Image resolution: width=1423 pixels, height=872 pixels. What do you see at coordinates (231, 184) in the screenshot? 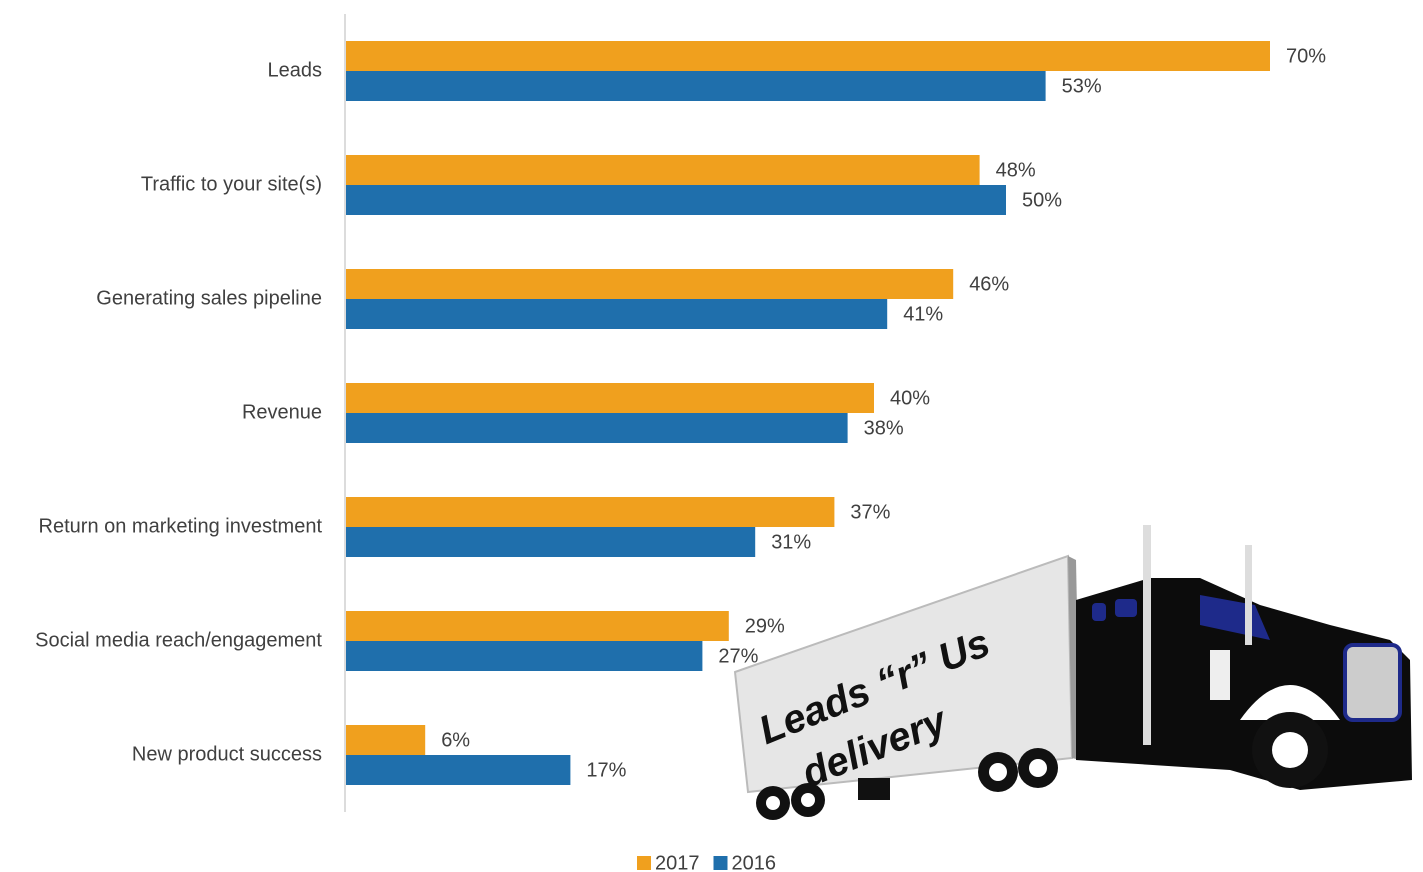
I see `category-label: Traffic to your site(s)` at bounding box center [231, 184].